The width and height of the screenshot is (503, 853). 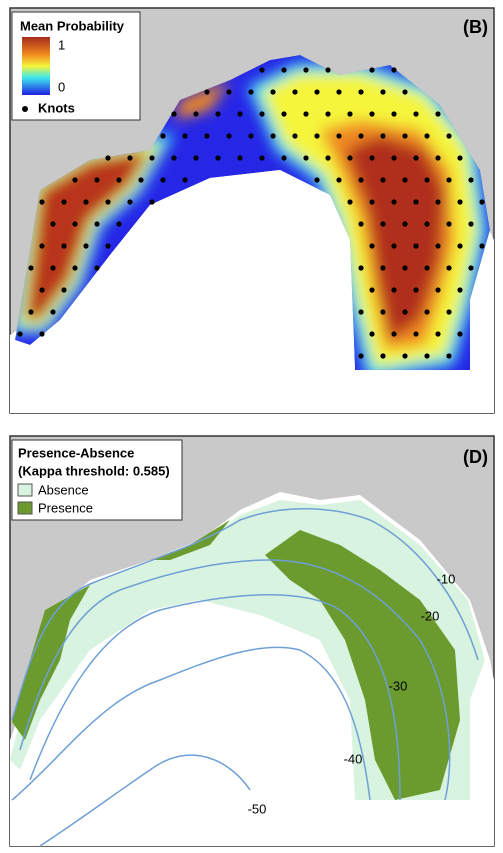 I want to click on sea, so click(x=205, y=637).